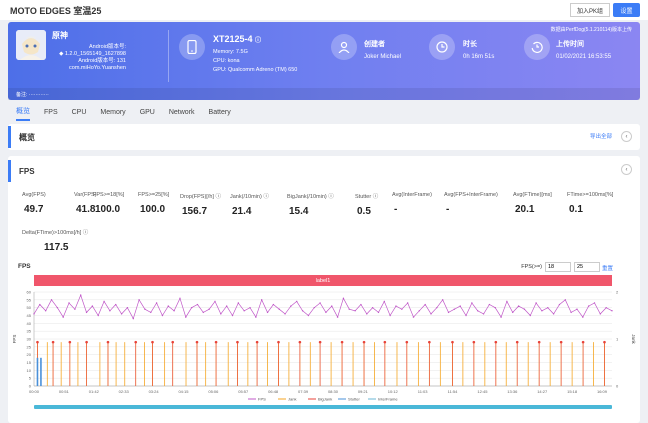 This screenshot has width=648, height=423. What do you see at coordinates (183, 391) in the screenshot?
I see `x-tick-label: 04:15` at bounding box center [183, 391].